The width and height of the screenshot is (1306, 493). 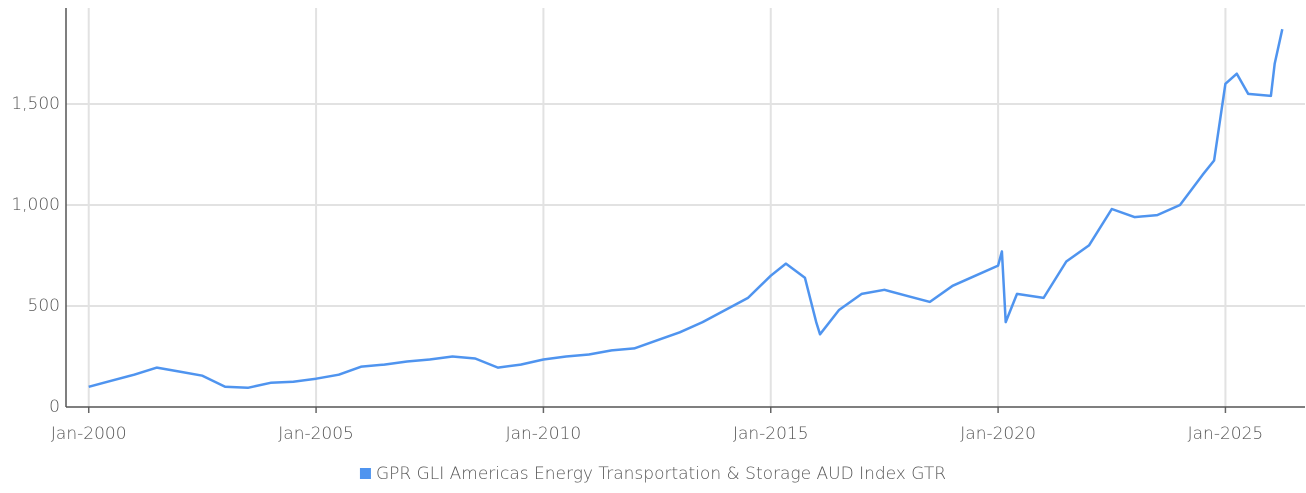 What do you see at coordinates (771, 434) in the screenshot?
I see `x-tick-label: Jan-2015` at bounding box center [771, 434].